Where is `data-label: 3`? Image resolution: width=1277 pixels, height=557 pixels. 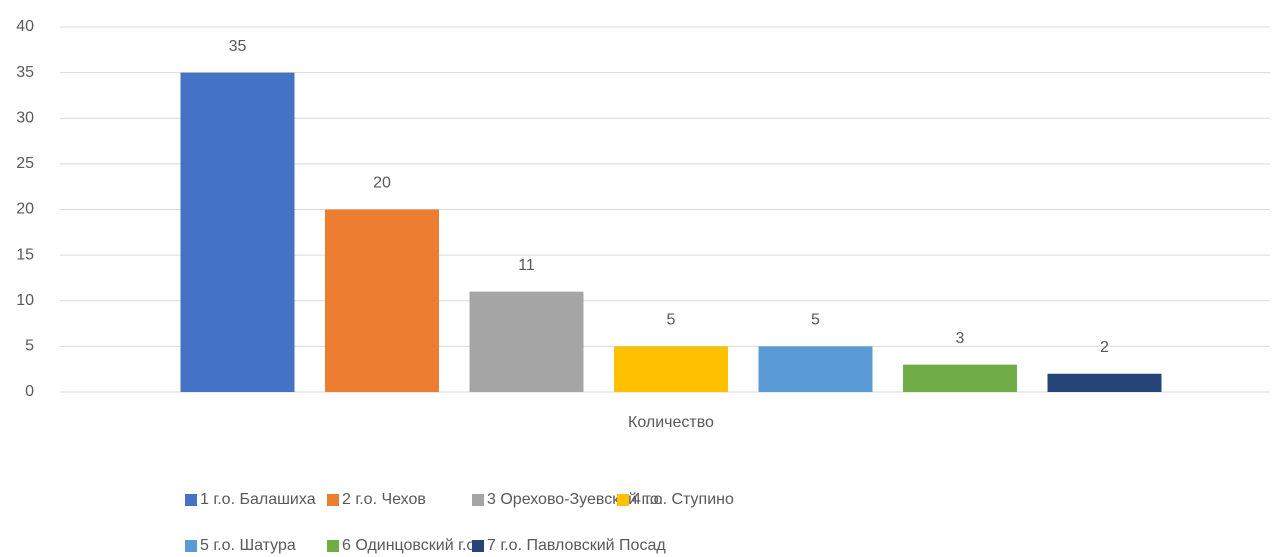 data-label: 3 is located at coordinates (960, 338).